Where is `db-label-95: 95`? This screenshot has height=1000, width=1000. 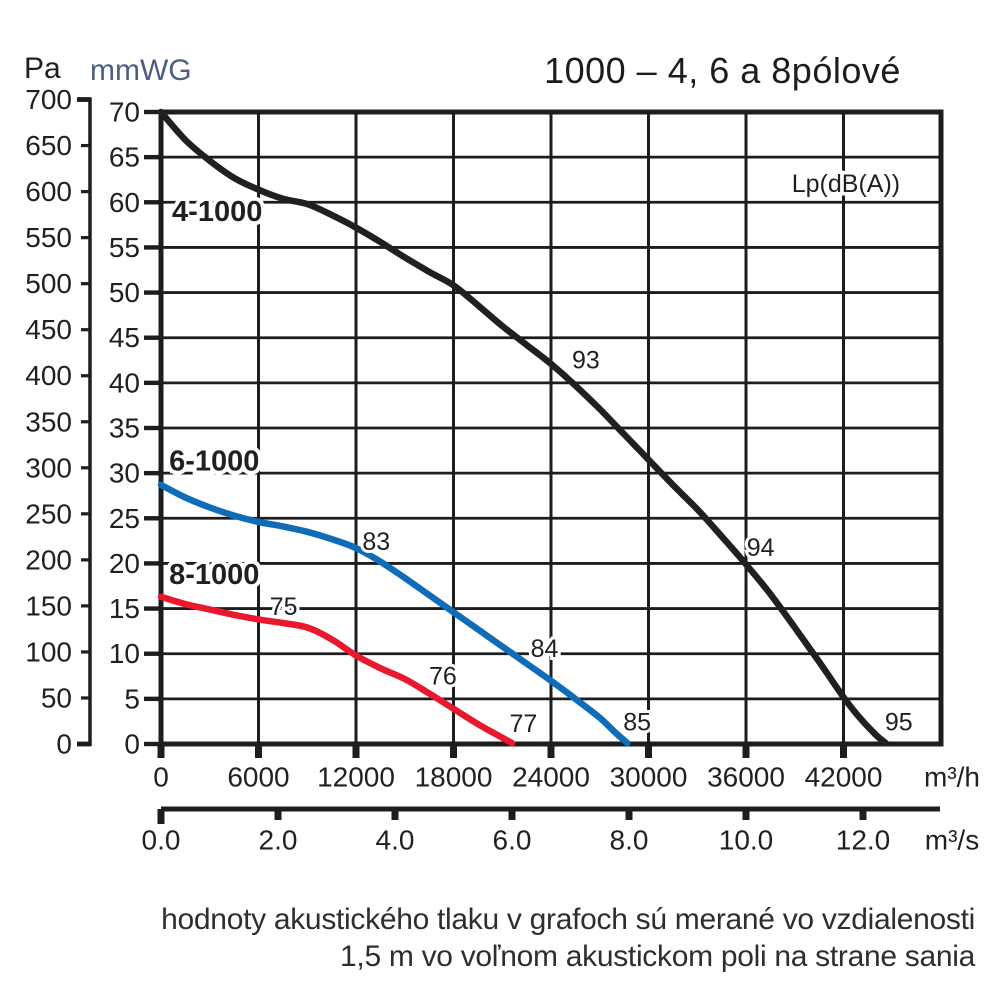
db-label-95: 95 is located at coordinates (899, 722).